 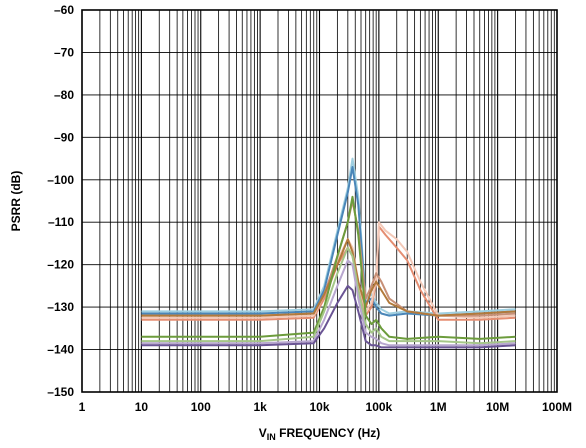 What do you see at coordinates (263, 433) in the screenshot?
I see `x-axis-label-main: V` at bounding box center [263, 433].